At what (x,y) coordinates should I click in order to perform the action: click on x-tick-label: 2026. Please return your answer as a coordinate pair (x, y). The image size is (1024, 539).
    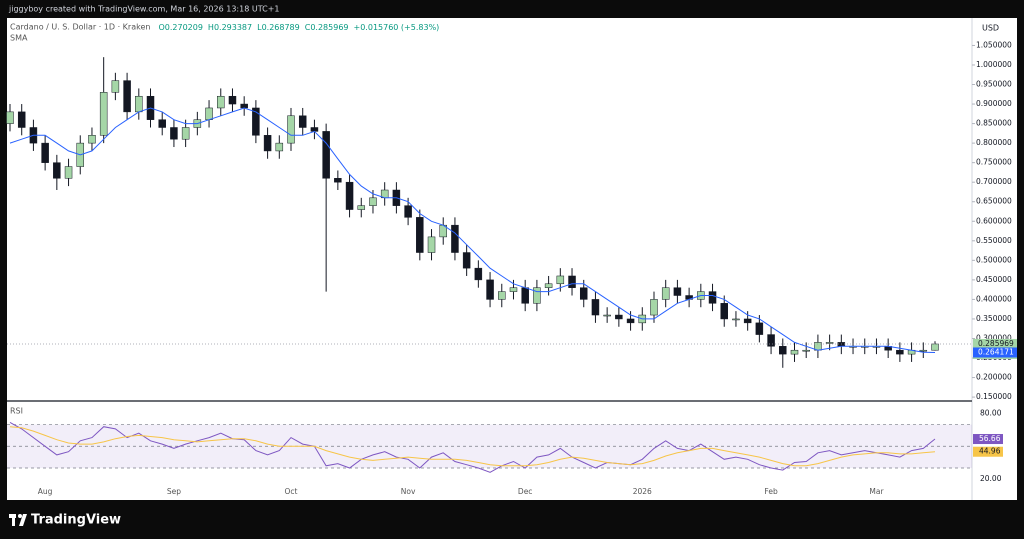
    Looking at the image, I should click on (642, 491).